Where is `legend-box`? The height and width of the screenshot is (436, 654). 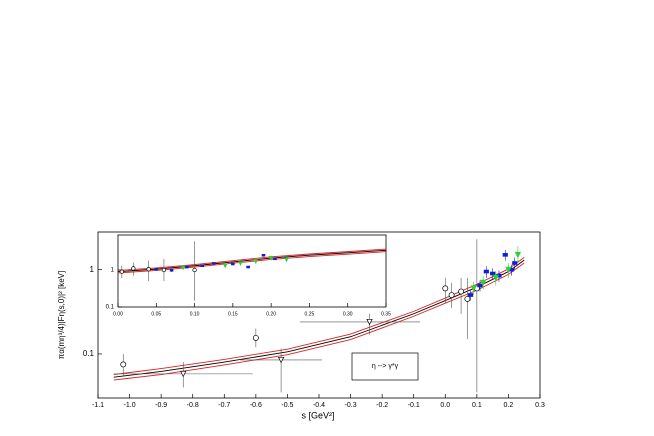
legend-box is located at coordinates (385, 366).